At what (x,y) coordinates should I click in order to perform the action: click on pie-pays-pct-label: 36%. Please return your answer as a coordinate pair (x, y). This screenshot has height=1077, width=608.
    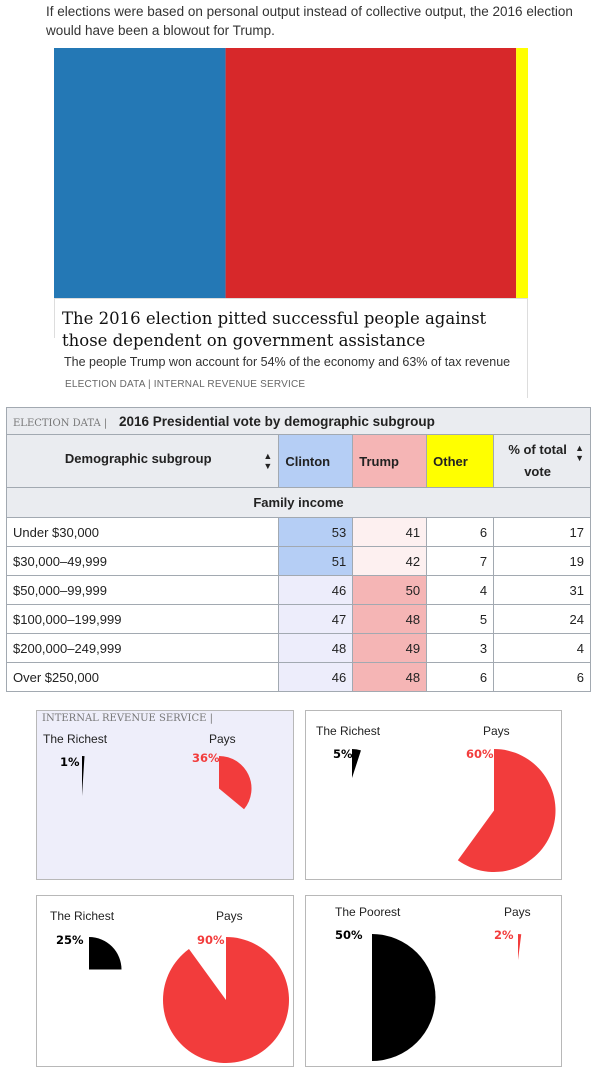
    Looking at the image, I should click on (206, 758).